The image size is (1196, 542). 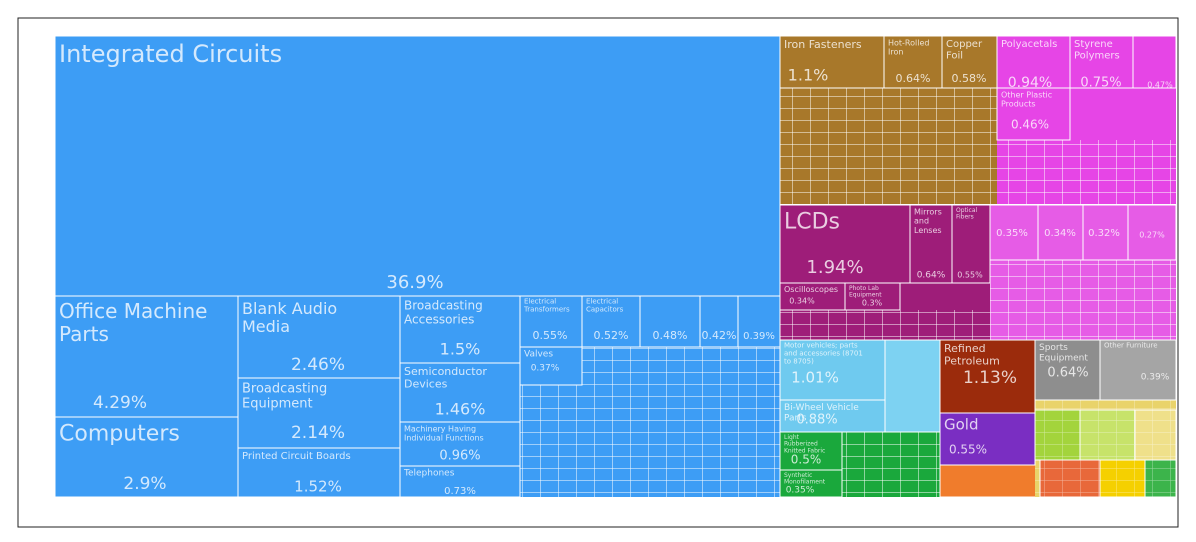 What do you see at coordinates (971, 244) in the screenshot?
I see `tile-group: Optical Fibers 0.55%` at bounding box center [971, 244].